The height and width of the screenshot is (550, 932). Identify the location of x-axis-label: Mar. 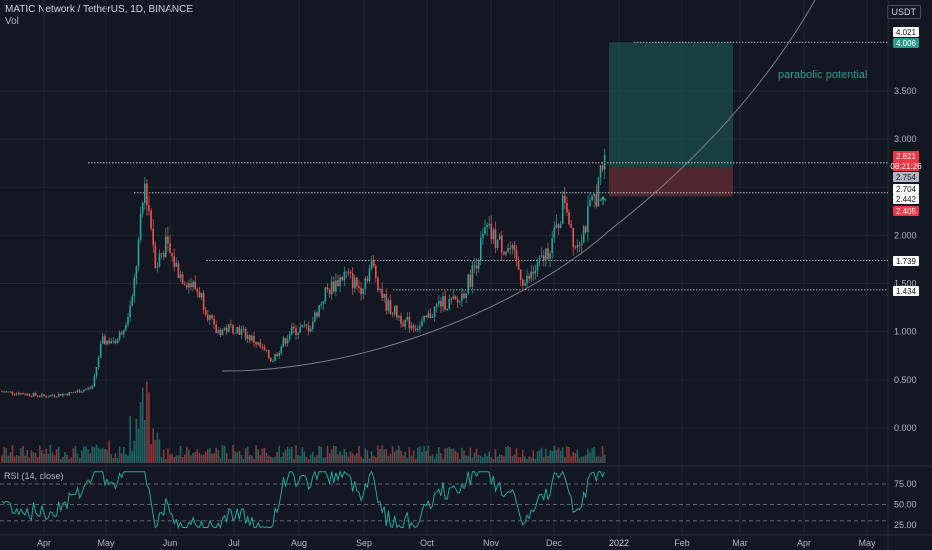
(740, 543).